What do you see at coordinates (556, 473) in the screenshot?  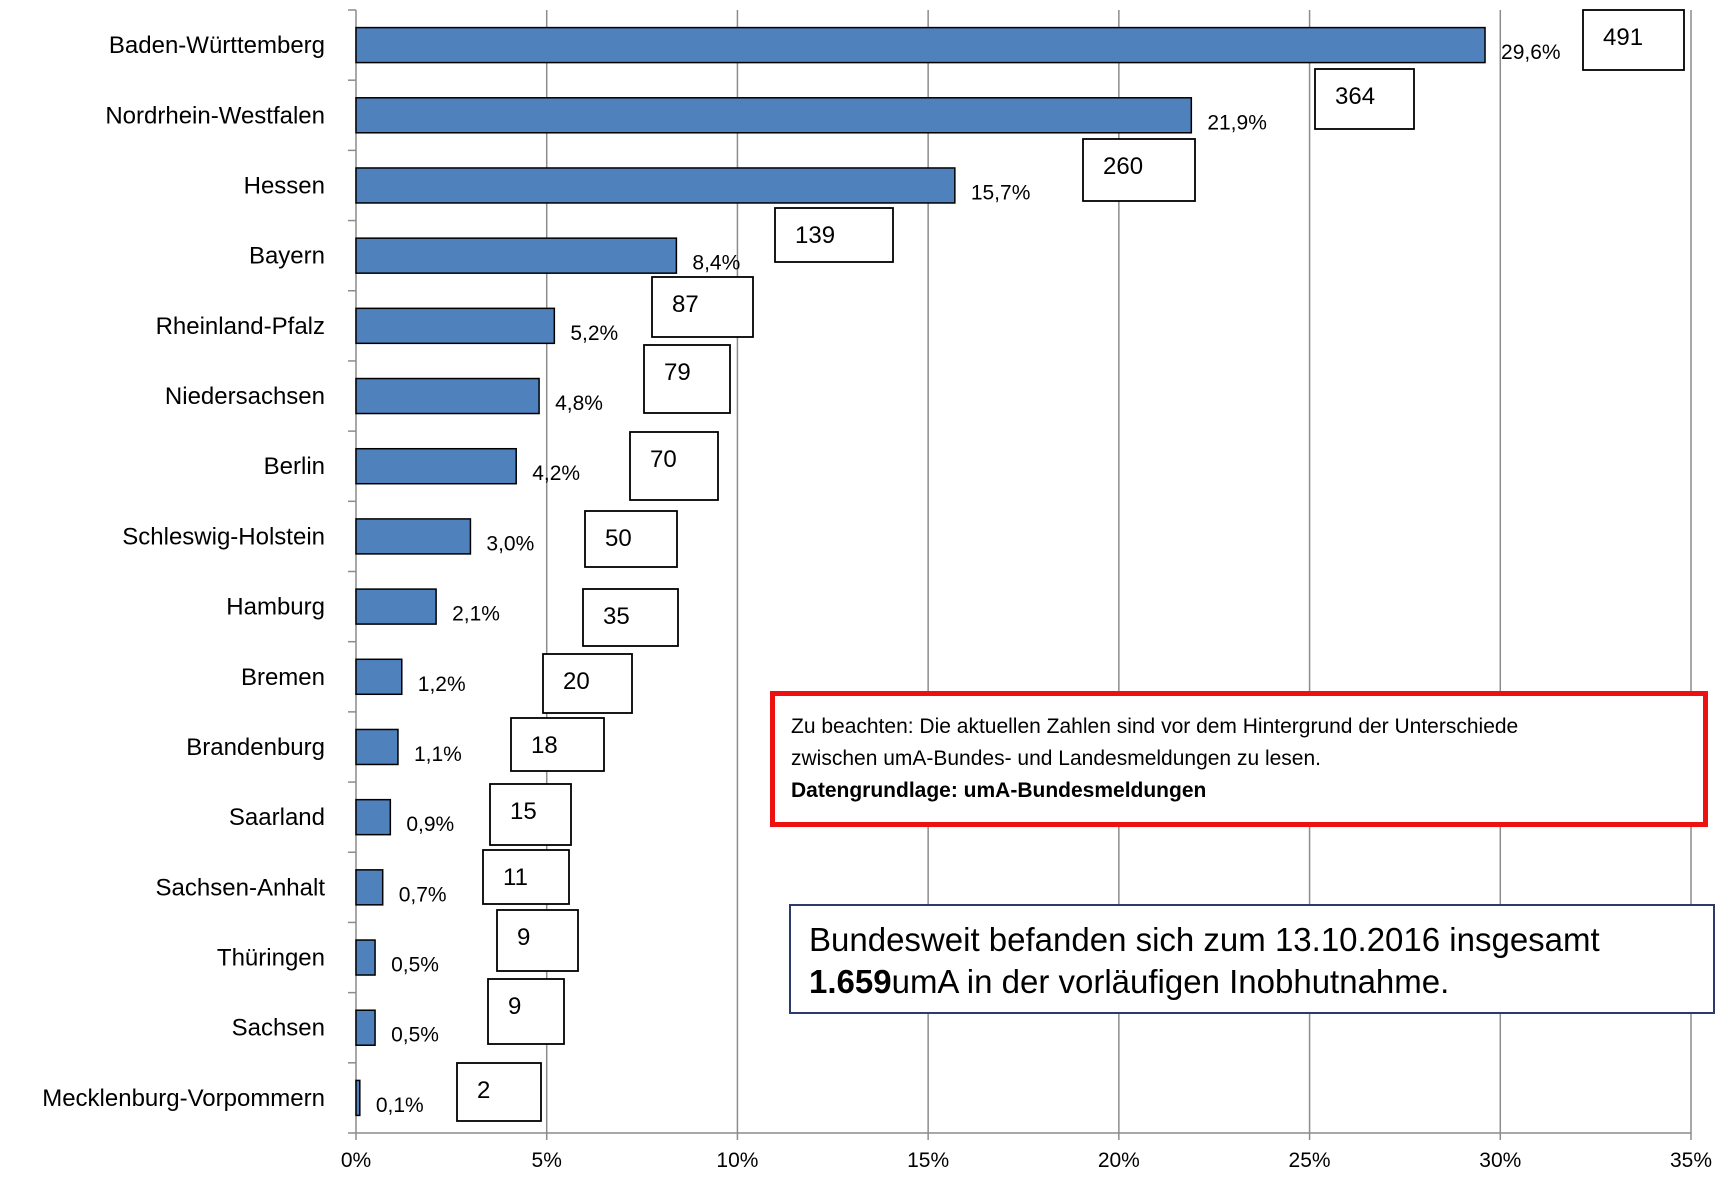 I see `value-label: 4,2%` at bounding box center [556, 473].